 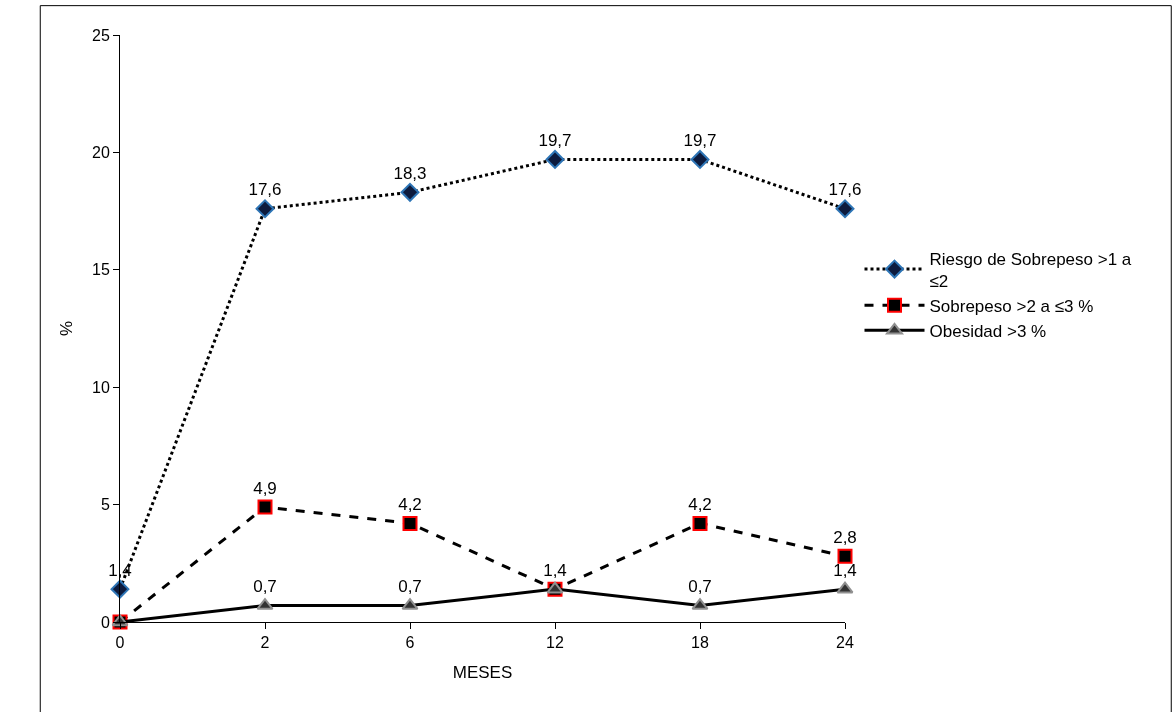 I want to click on y-tick-label: 20, so click(x=101, y=152).